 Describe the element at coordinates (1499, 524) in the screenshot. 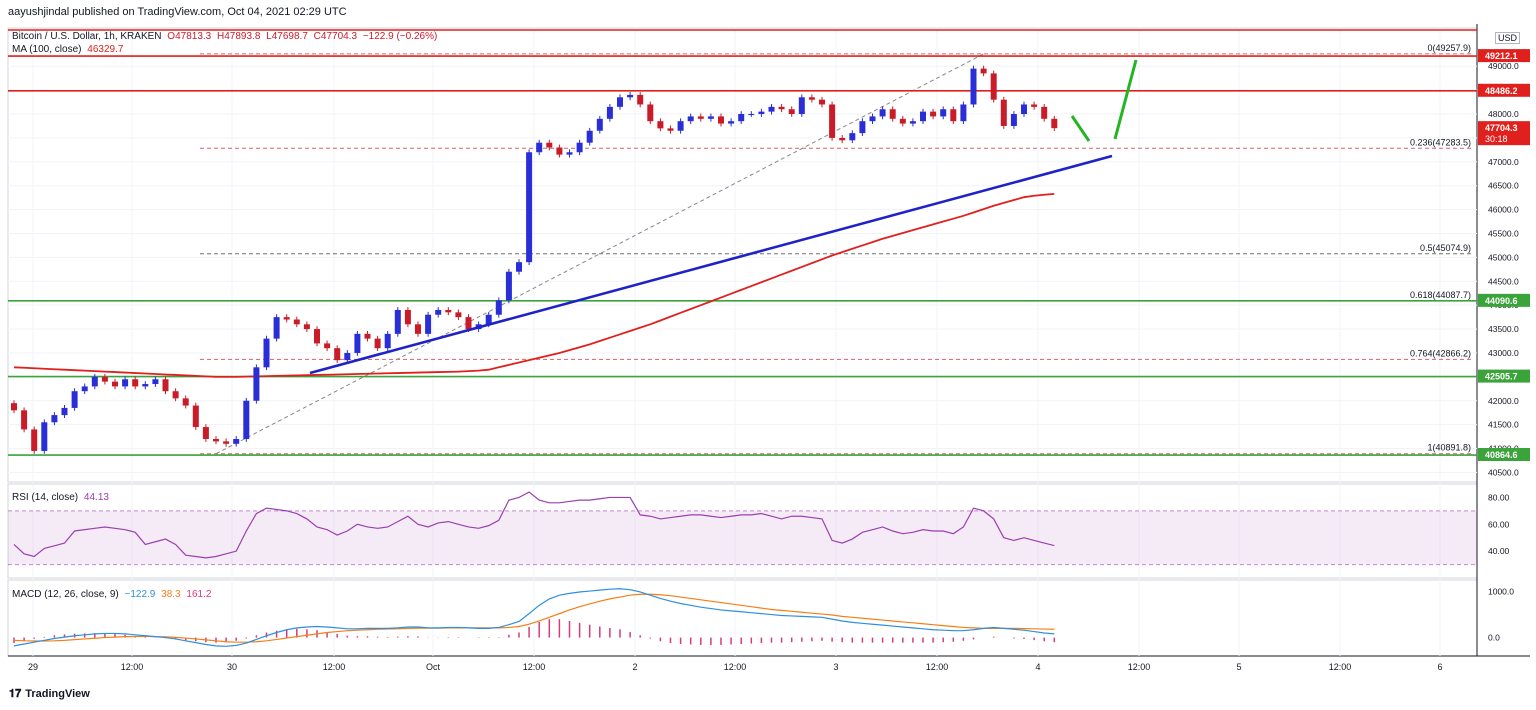

I see `rsi-tick-label: 60.00` at that location.